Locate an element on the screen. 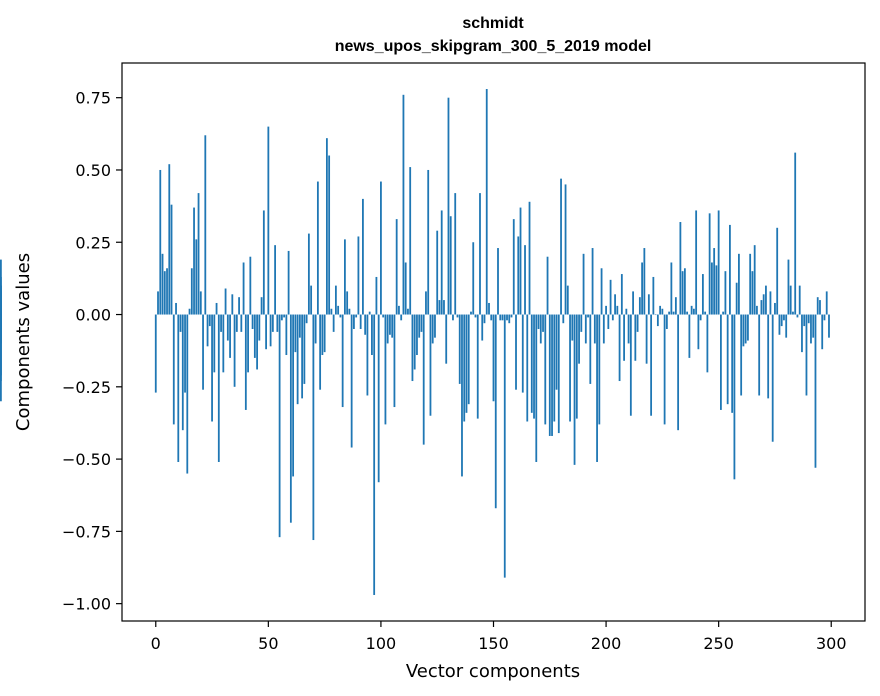 The height and width of the screenshot is (696, 880). y-tick-label: 0.50 is located at coordinates (93, 170).